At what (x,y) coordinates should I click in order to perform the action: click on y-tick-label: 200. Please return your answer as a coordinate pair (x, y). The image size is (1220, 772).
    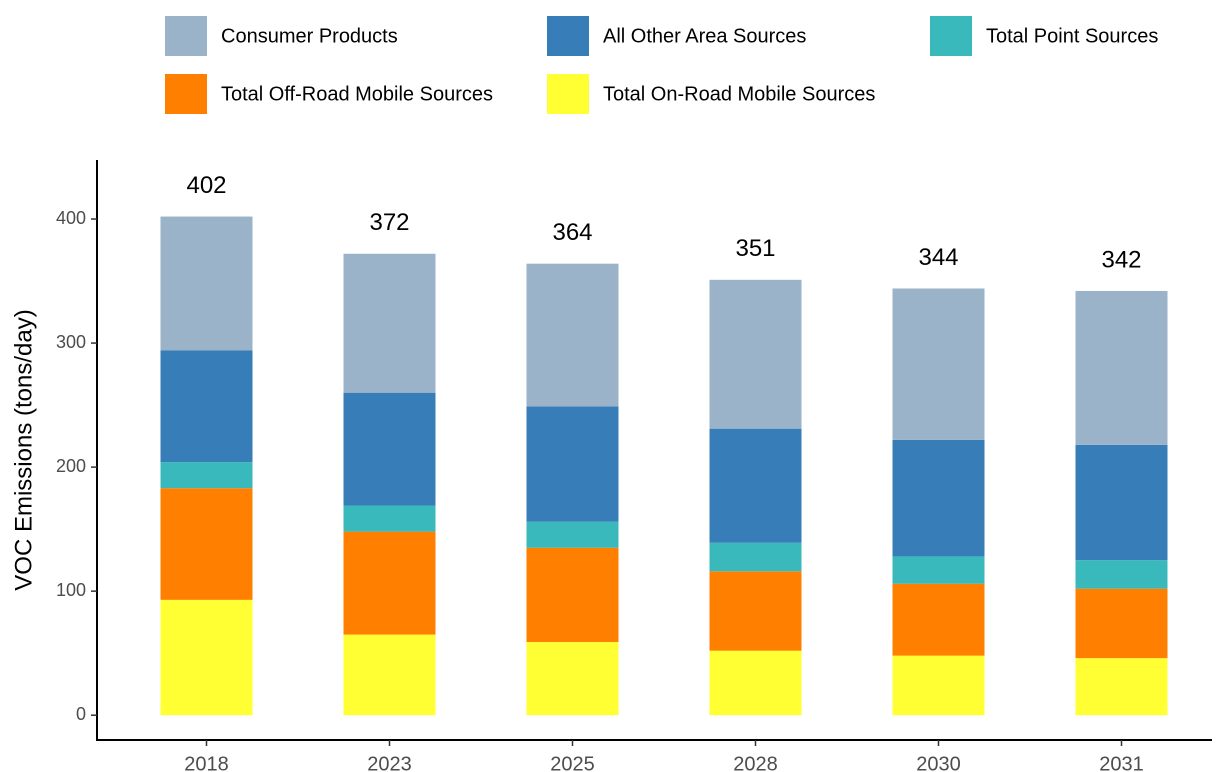
    Looking at the image, I should click on (71, 466).